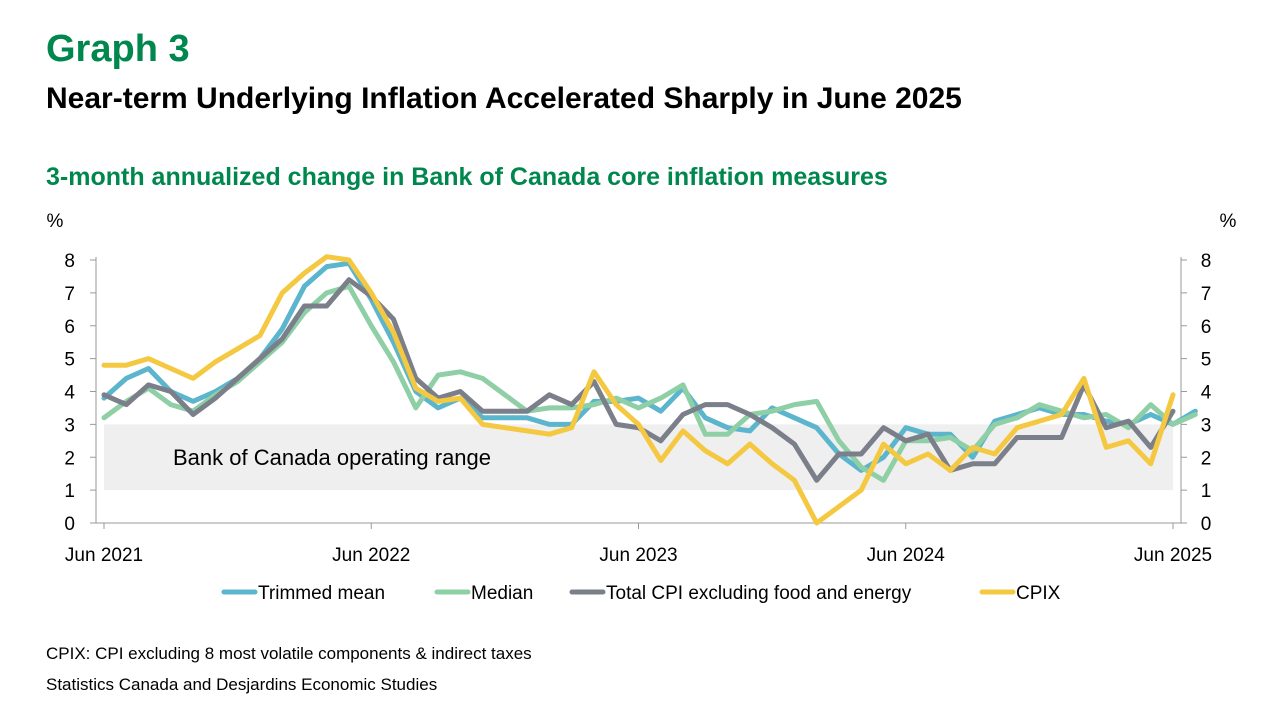  What do you see at coordinates (69, 327) in the screenshot?
I see `y-tick-label-left: 6` at bounding box center [69, 327].